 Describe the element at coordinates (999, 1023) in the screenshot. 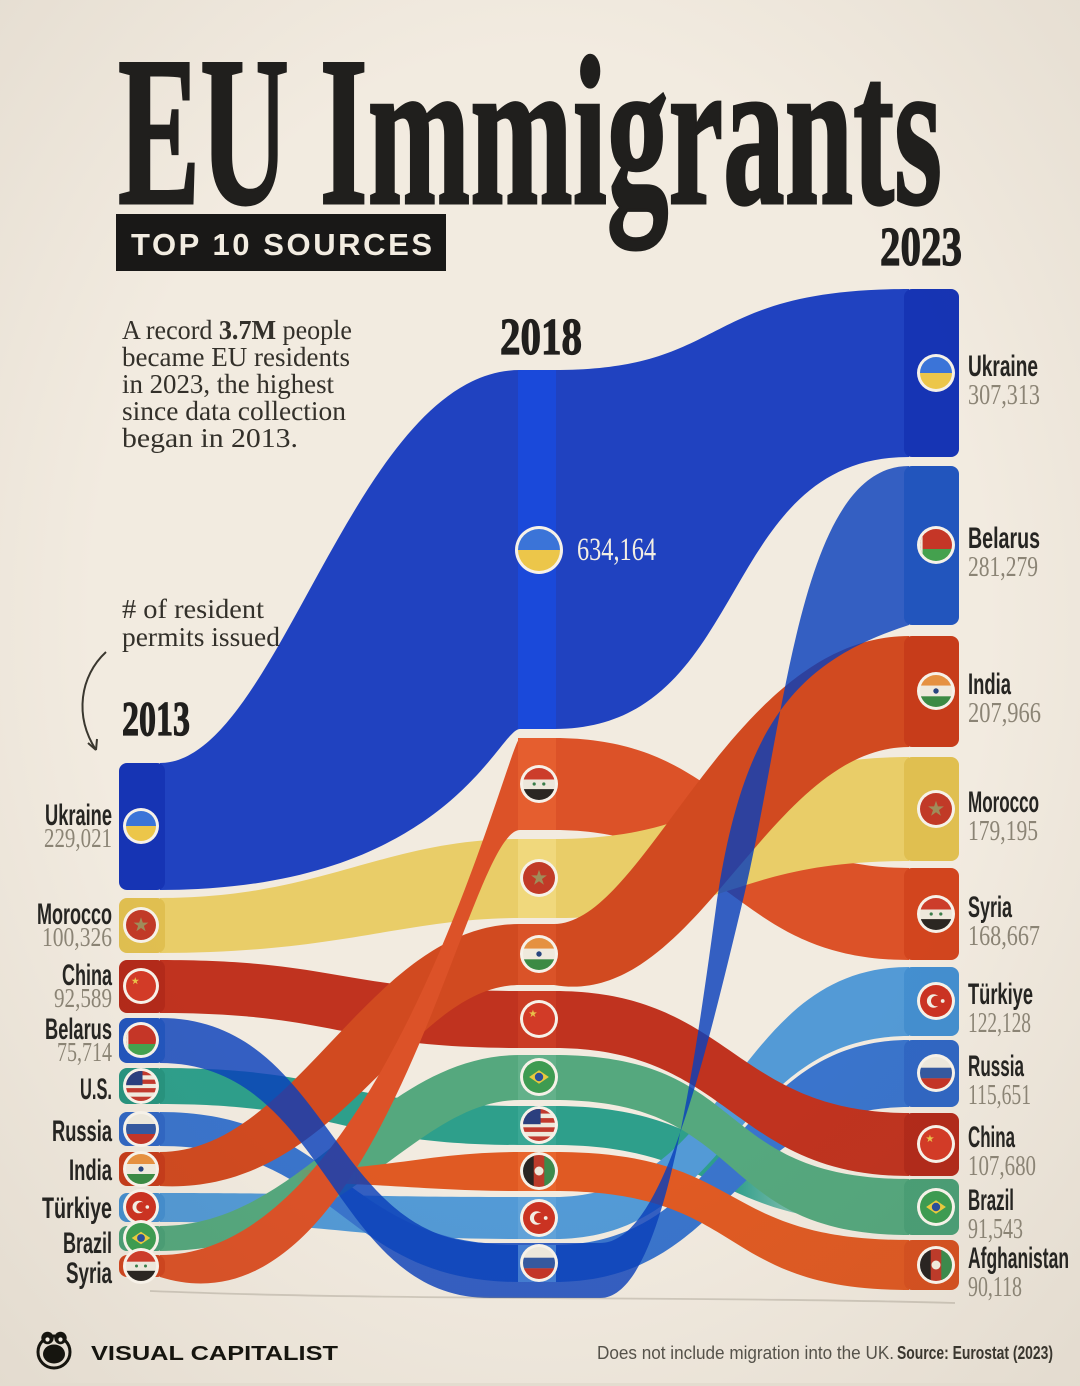

I see `svg-text: 122,128` at that location.